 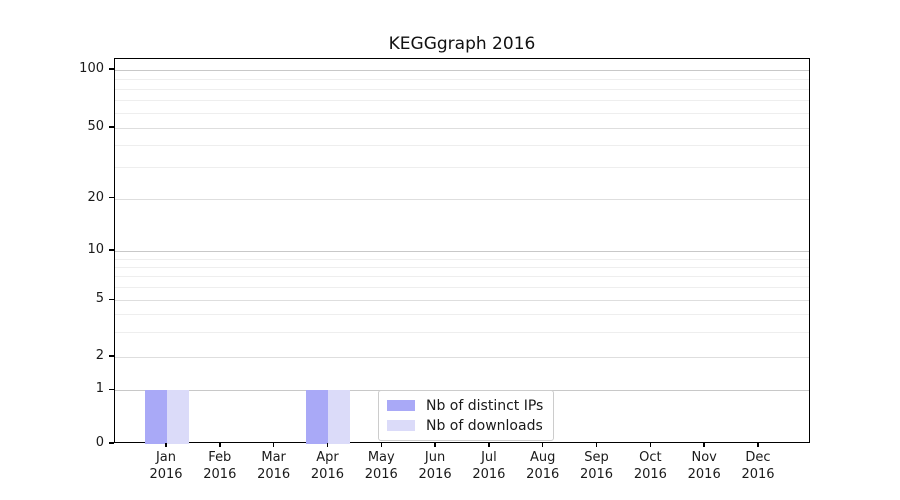 What do you see at coordinates (327, 466) in the screenshot?
I see `x-axis-tick-label: Apr 2016` at bounding box center [327, 466].